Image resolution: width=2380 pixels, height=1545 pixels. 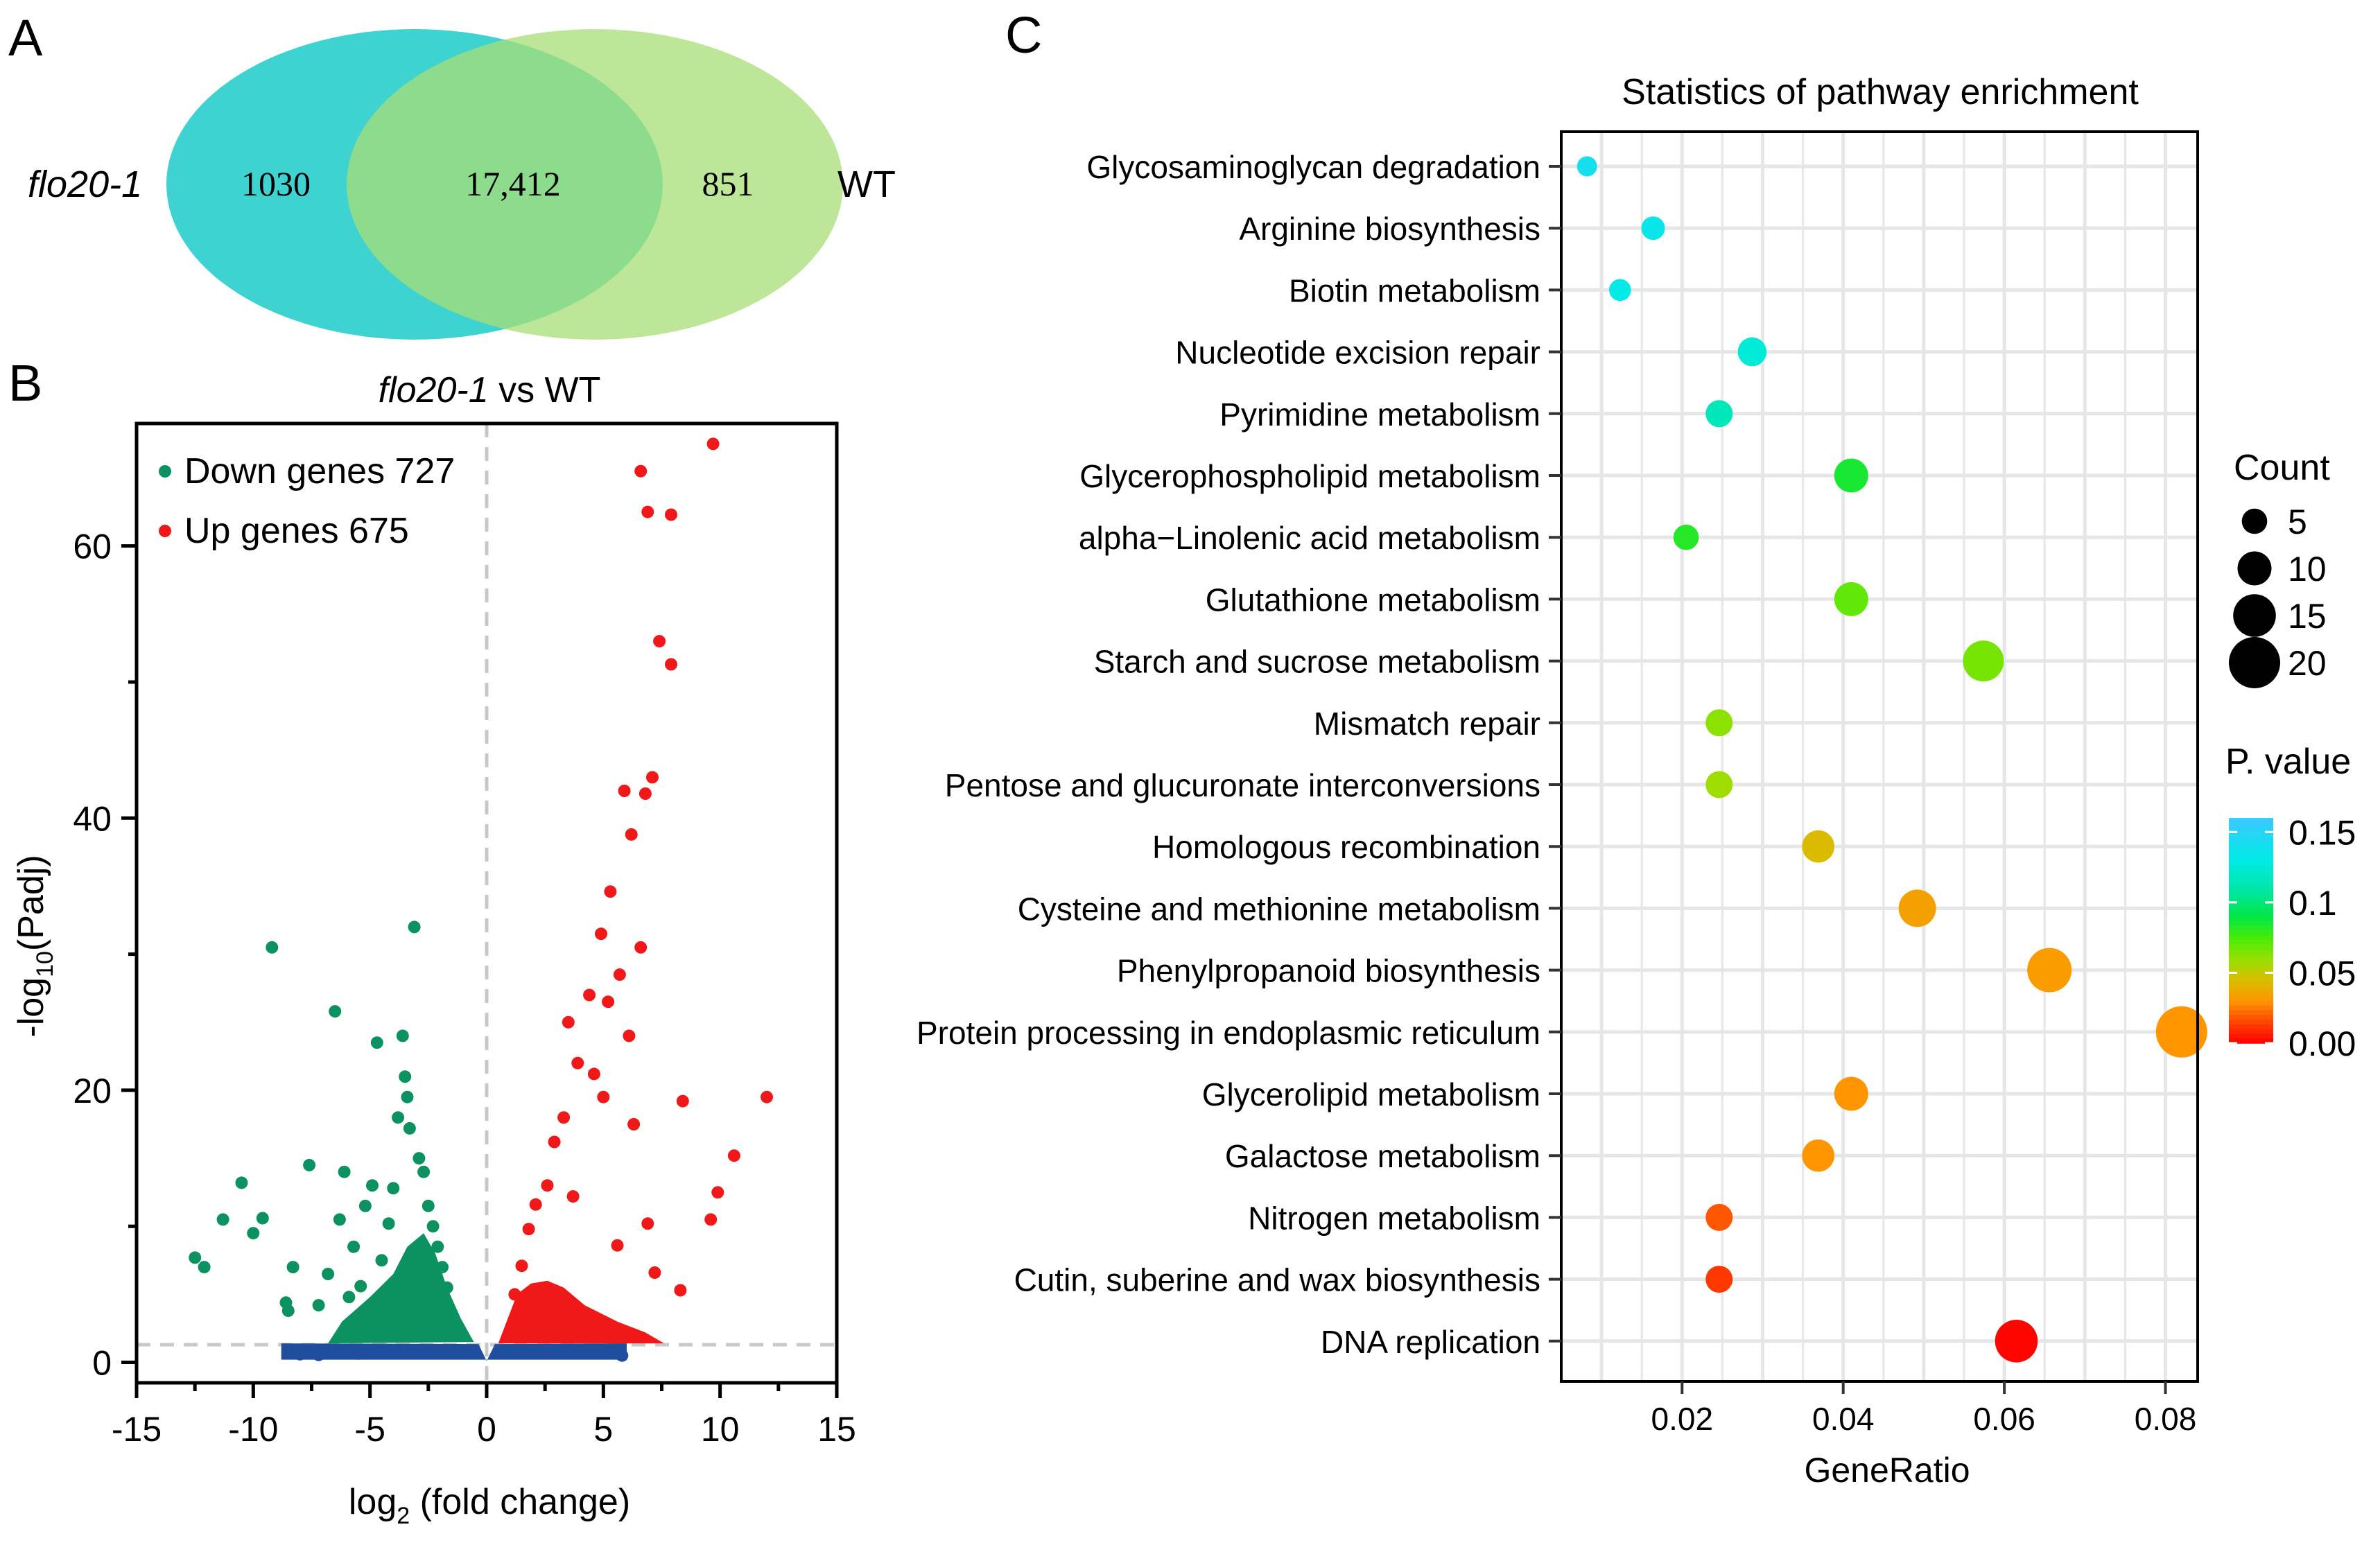 What do you see at coordinates (520, 1502) in the screenshot?
I see `volcano-xlabel-suffix: (fold change)` at bounding box center [520, 1502].